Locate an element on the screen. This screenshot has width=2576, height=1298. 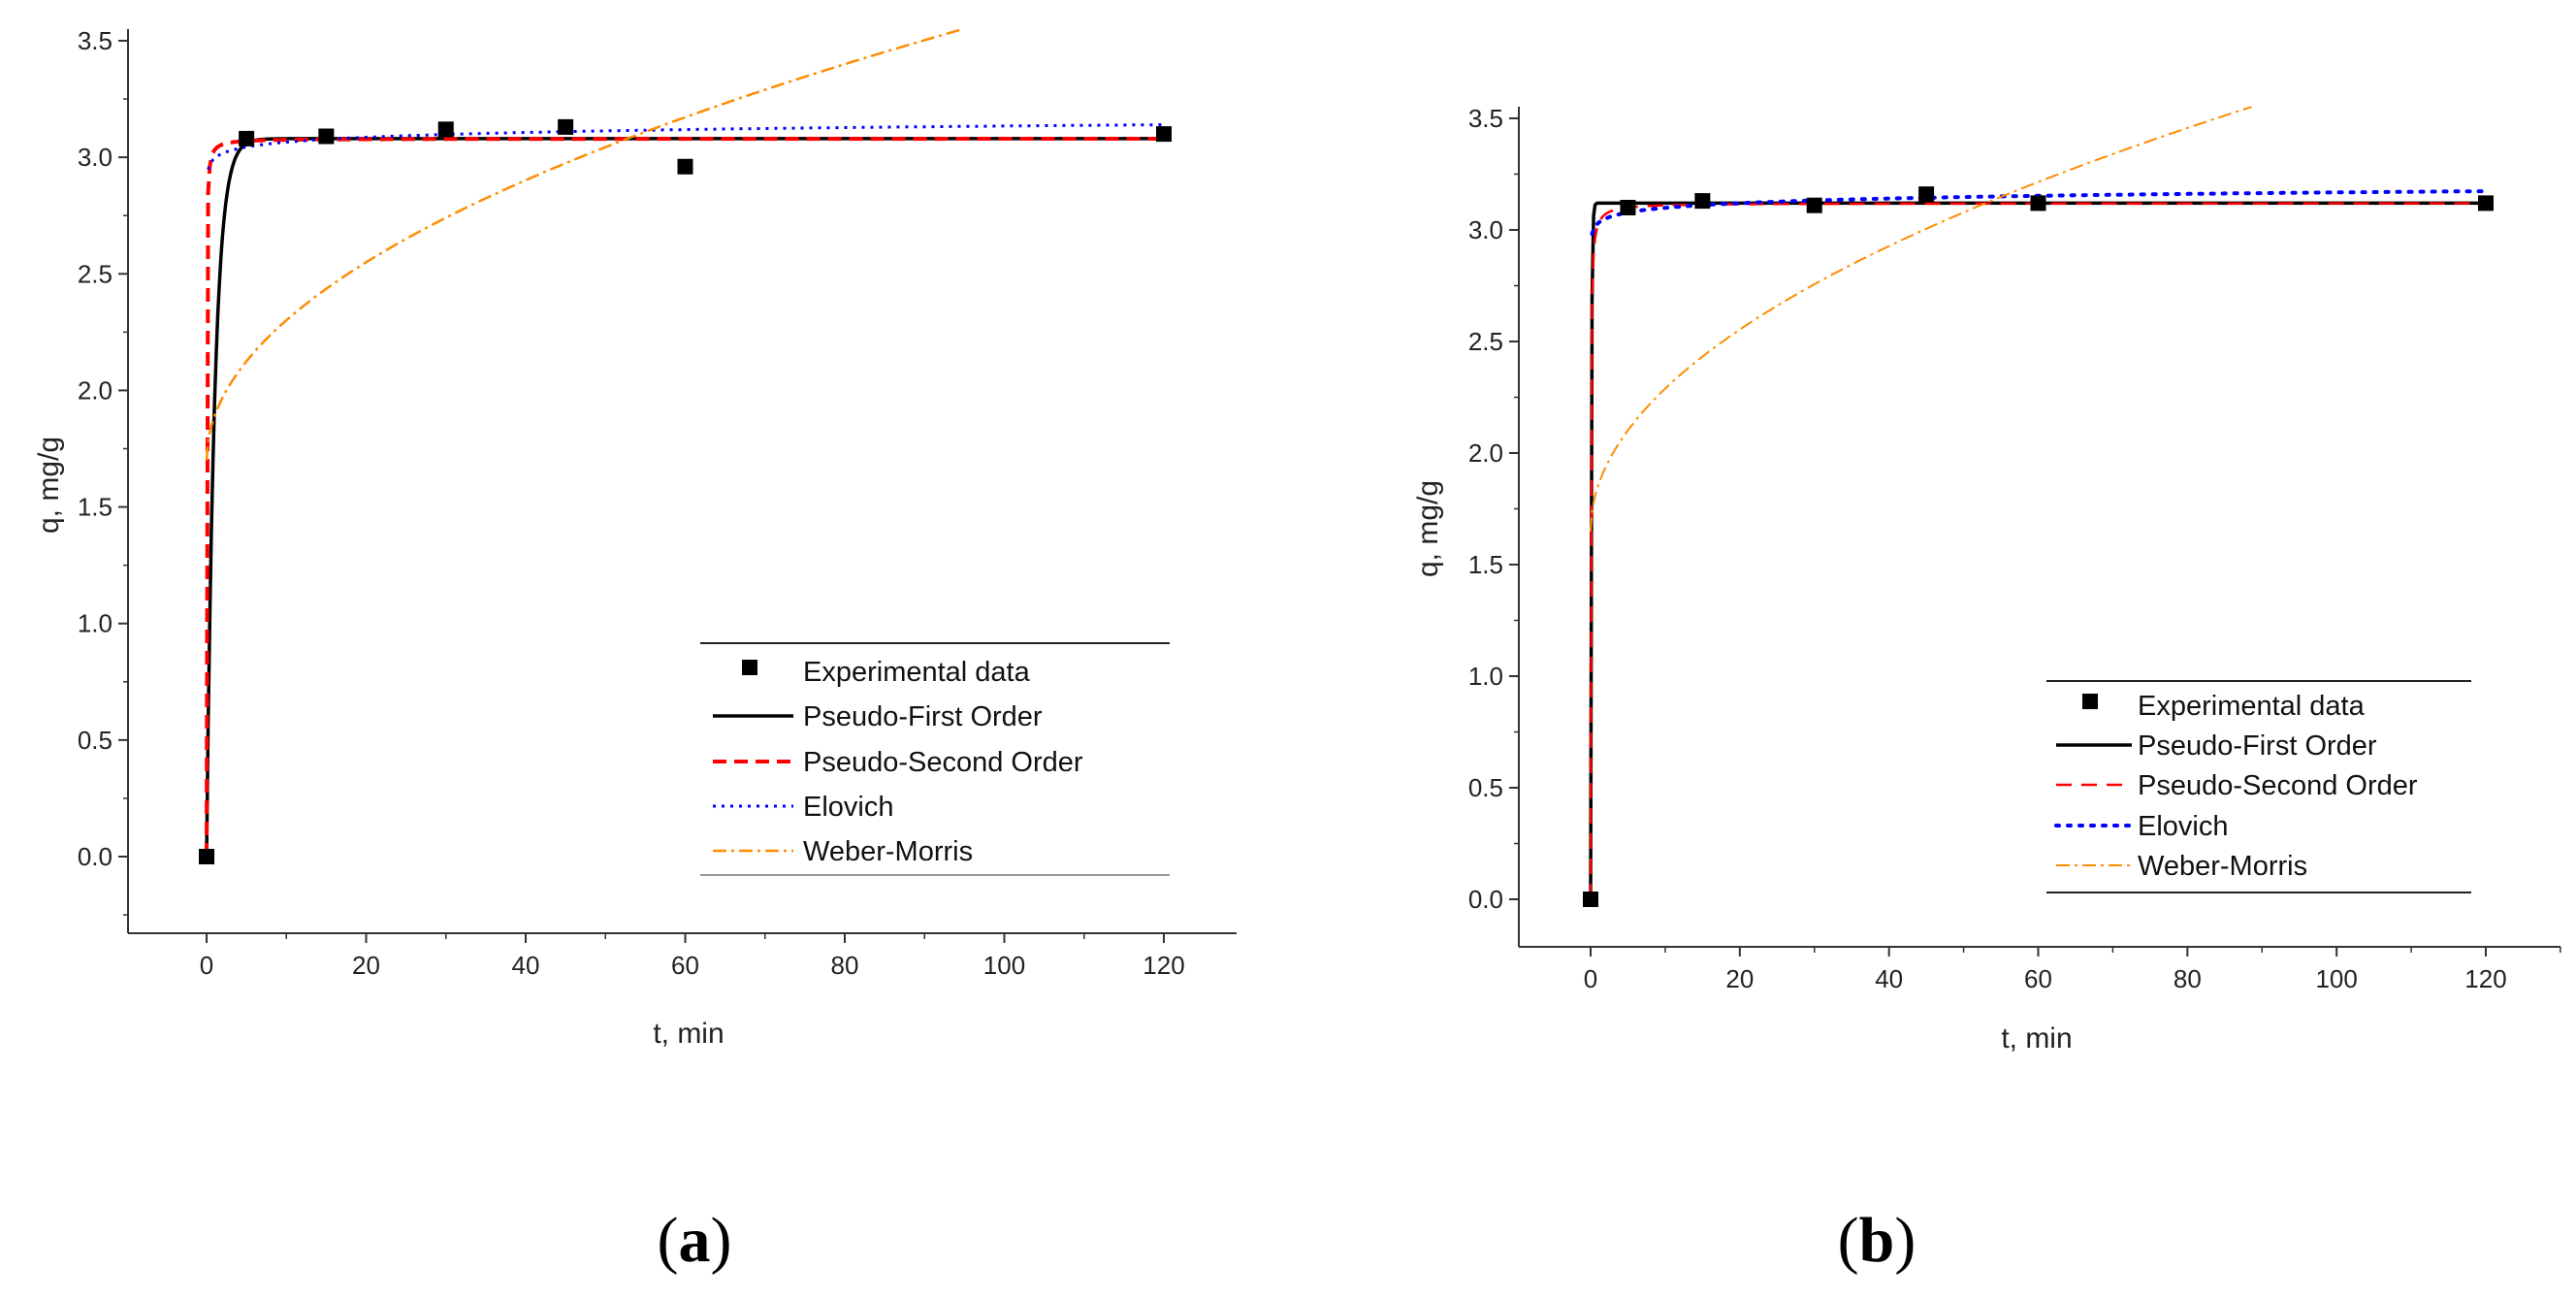
y-axis-ticks: 0.0 0.5 1.0 1.5 2.0 2.5 3.0 3.5 is located at coordinates (1493, 509).